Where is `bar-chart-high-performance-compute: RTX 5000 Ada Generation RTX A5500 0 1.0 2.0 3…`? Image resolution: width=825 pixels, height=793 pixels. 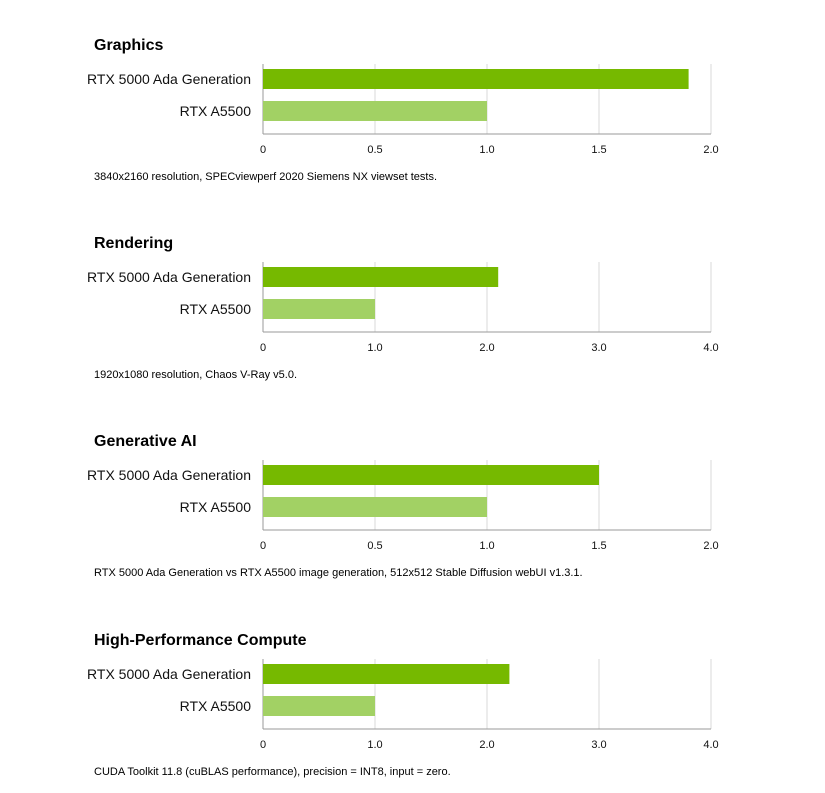
bar-chart-high-performance-compute: RTX 5000 Ada Generation RTX A5500 0 1.0 2.0 3… is located at coordinates (403, 705).